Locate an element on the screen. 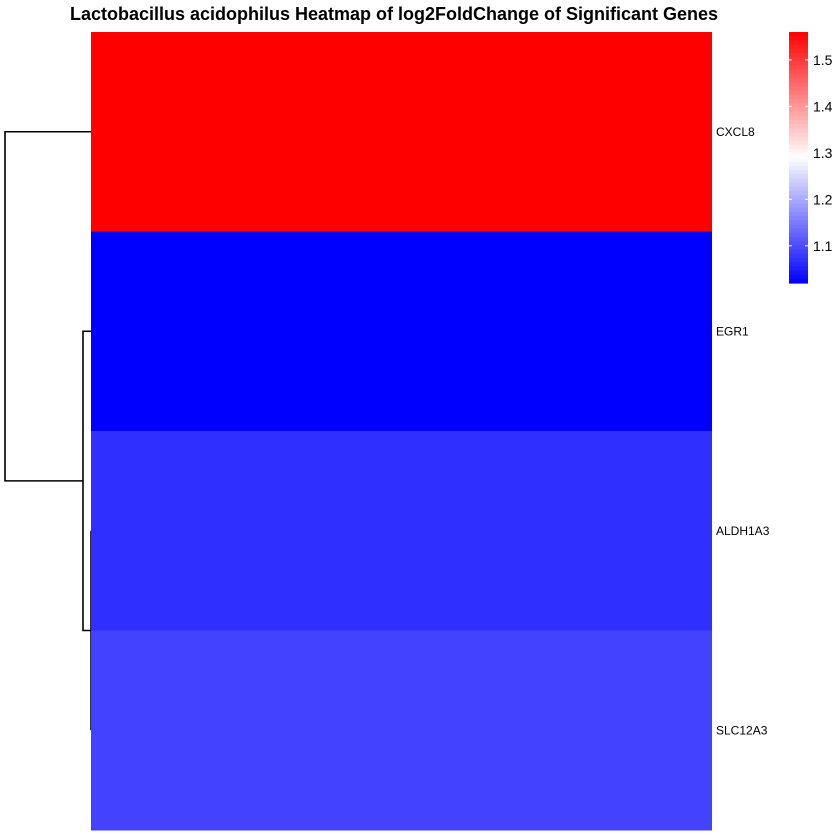  row-label-egr1: EGR1 is located at coordinates (732, 331).